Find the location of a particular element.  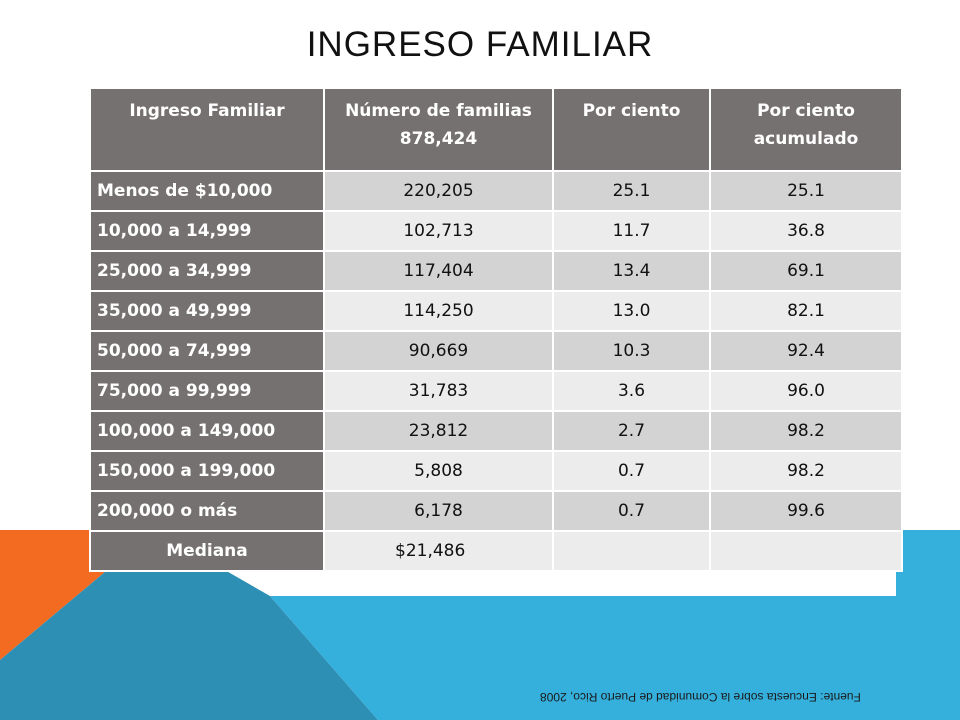

table-row: 50,000 a 74,999 90,669 10.3 92.4 is located at coordinates (496, 351).